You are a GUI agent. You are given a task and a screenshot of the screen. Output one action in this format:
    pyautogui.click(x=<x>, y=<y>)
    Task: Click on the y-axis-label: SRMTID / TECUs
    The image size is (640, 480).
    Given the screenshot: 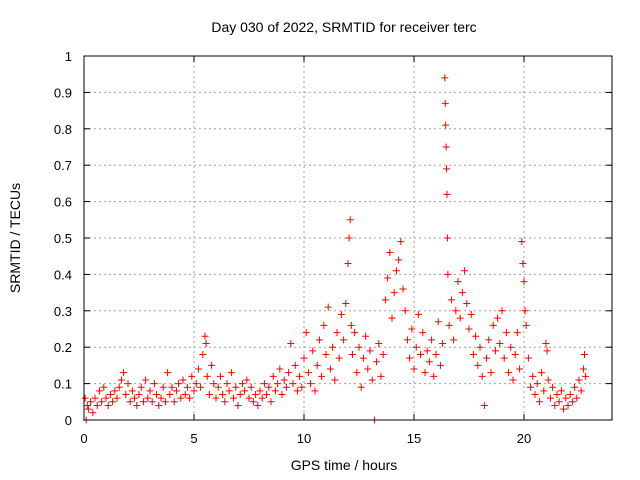 What is the action you would take?
    pyautogui.click(x=15, y=238)
    